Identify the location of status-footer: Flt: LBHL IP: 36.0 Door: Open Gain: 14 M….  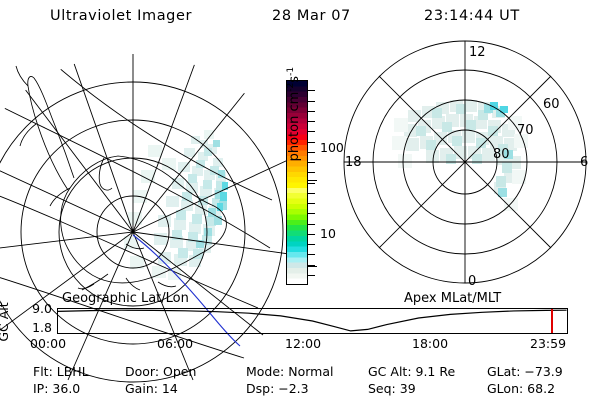
(300, 382).